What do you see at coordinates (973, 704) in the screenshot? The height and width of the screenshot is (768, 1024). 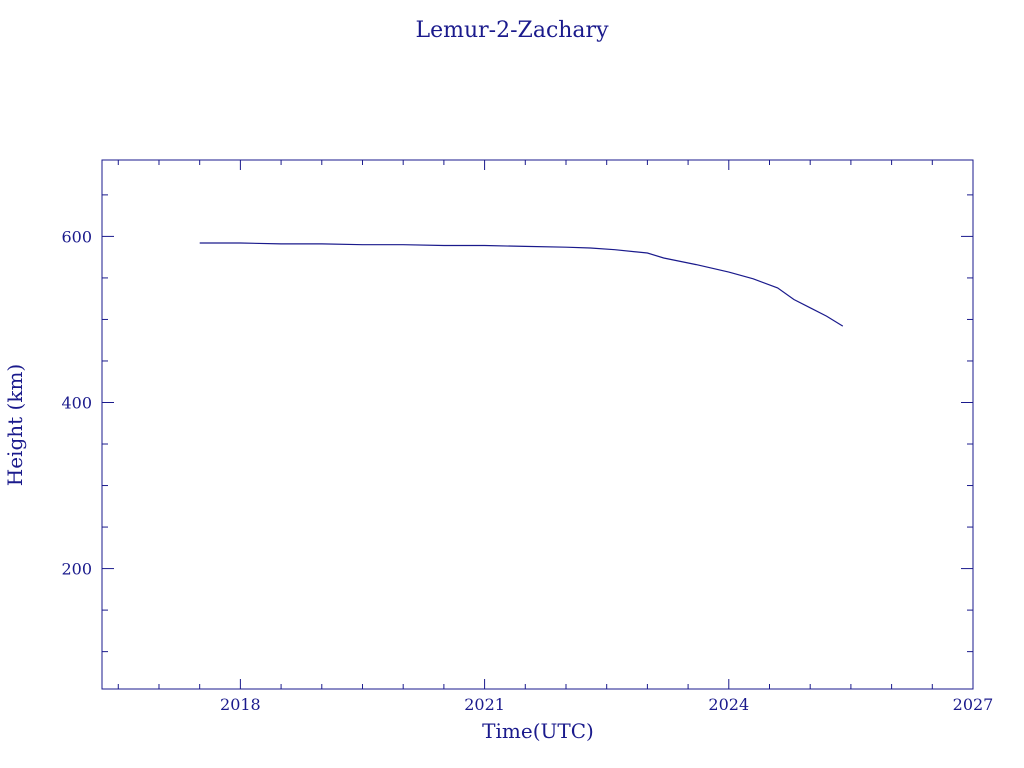 I see `x-tick-label: 2027` at bounding box center [973, 704].